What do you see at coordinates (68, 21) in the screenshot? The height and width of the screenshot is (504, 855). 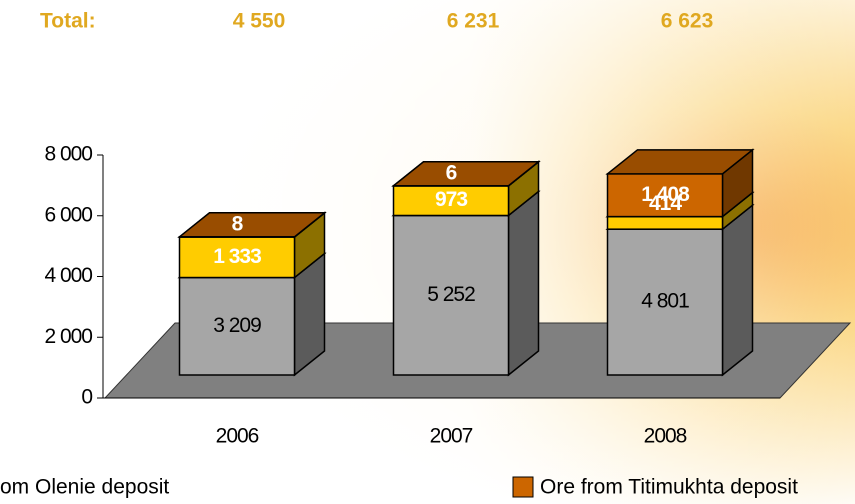 I see `total-label: Total:` at bounding box center [68, 21].